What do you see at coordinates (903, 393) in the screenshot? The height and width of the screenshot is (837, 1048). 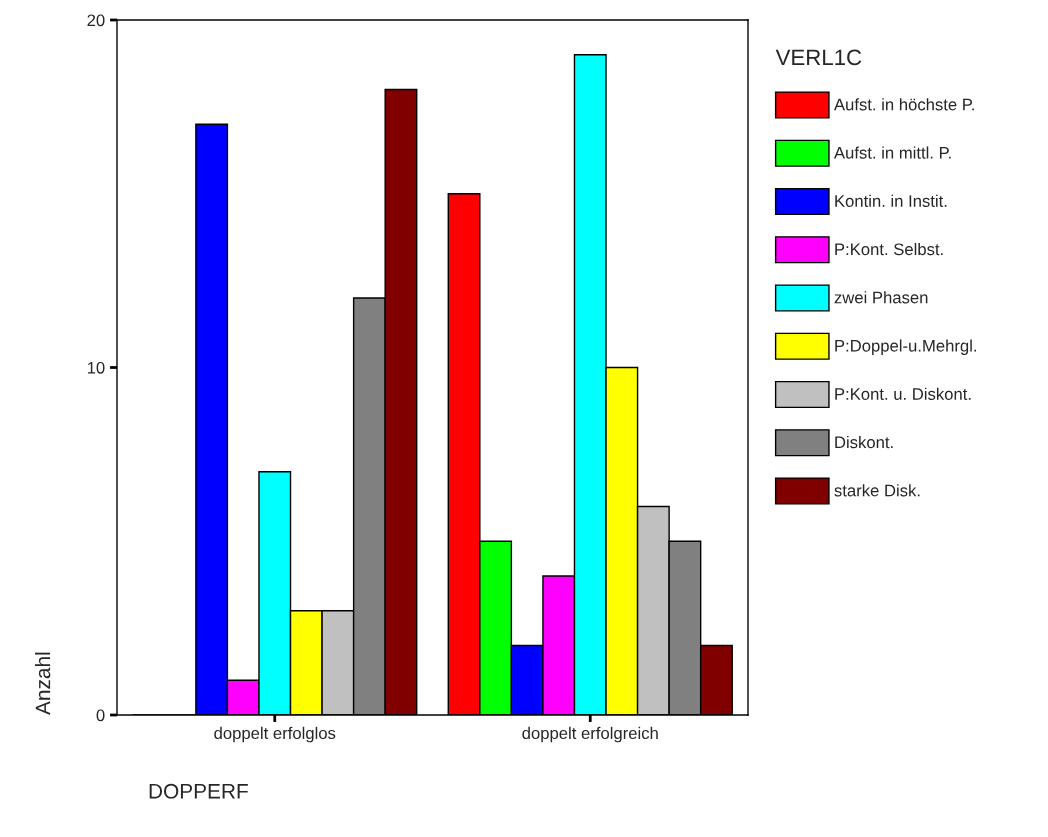 I see `legend-label: P:Kont. u. Diskont.` at bounding box center [903, 393].